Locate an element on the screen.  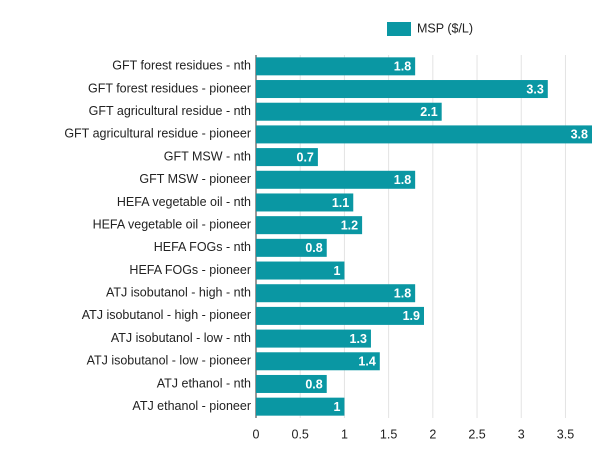
value-label: 1.3 is located at coordinates (358, 339).